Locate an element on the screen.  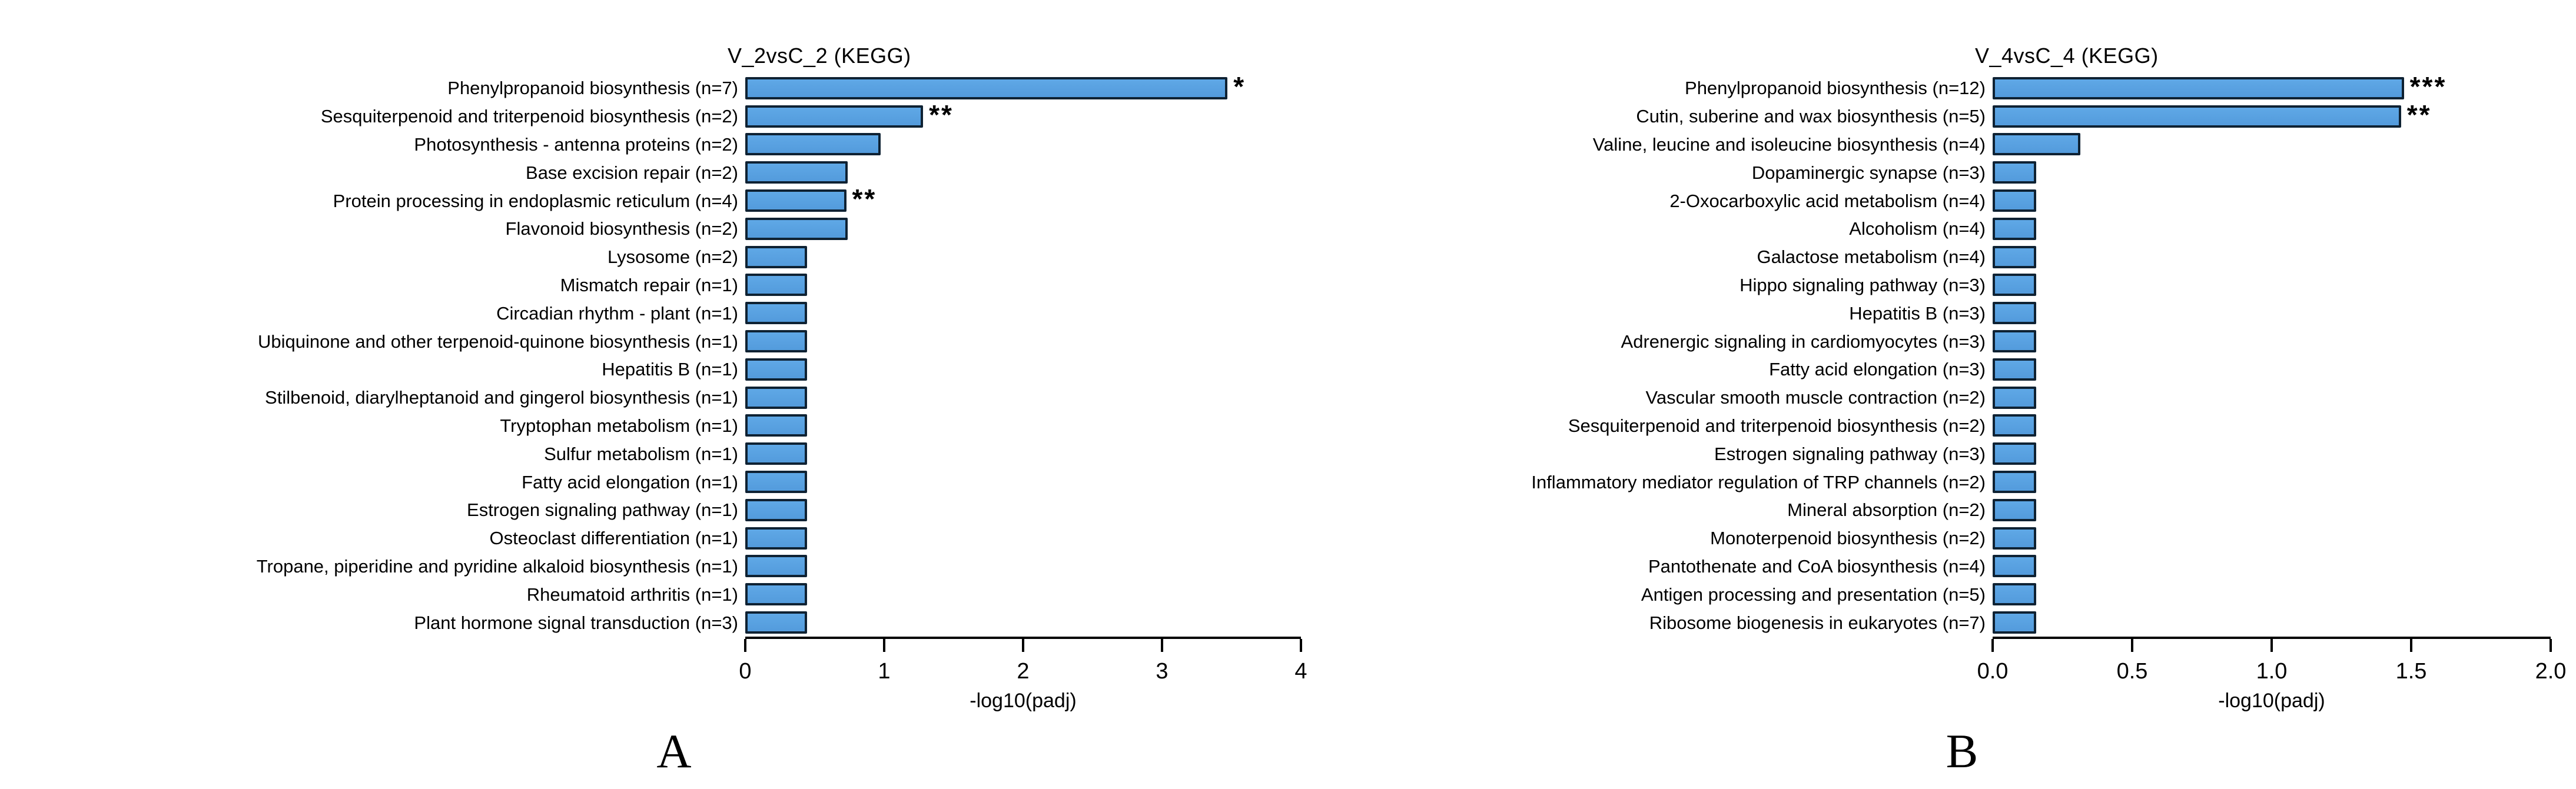
x-axis-tick-label: 0.0 is located at coordinates (1993, 671).